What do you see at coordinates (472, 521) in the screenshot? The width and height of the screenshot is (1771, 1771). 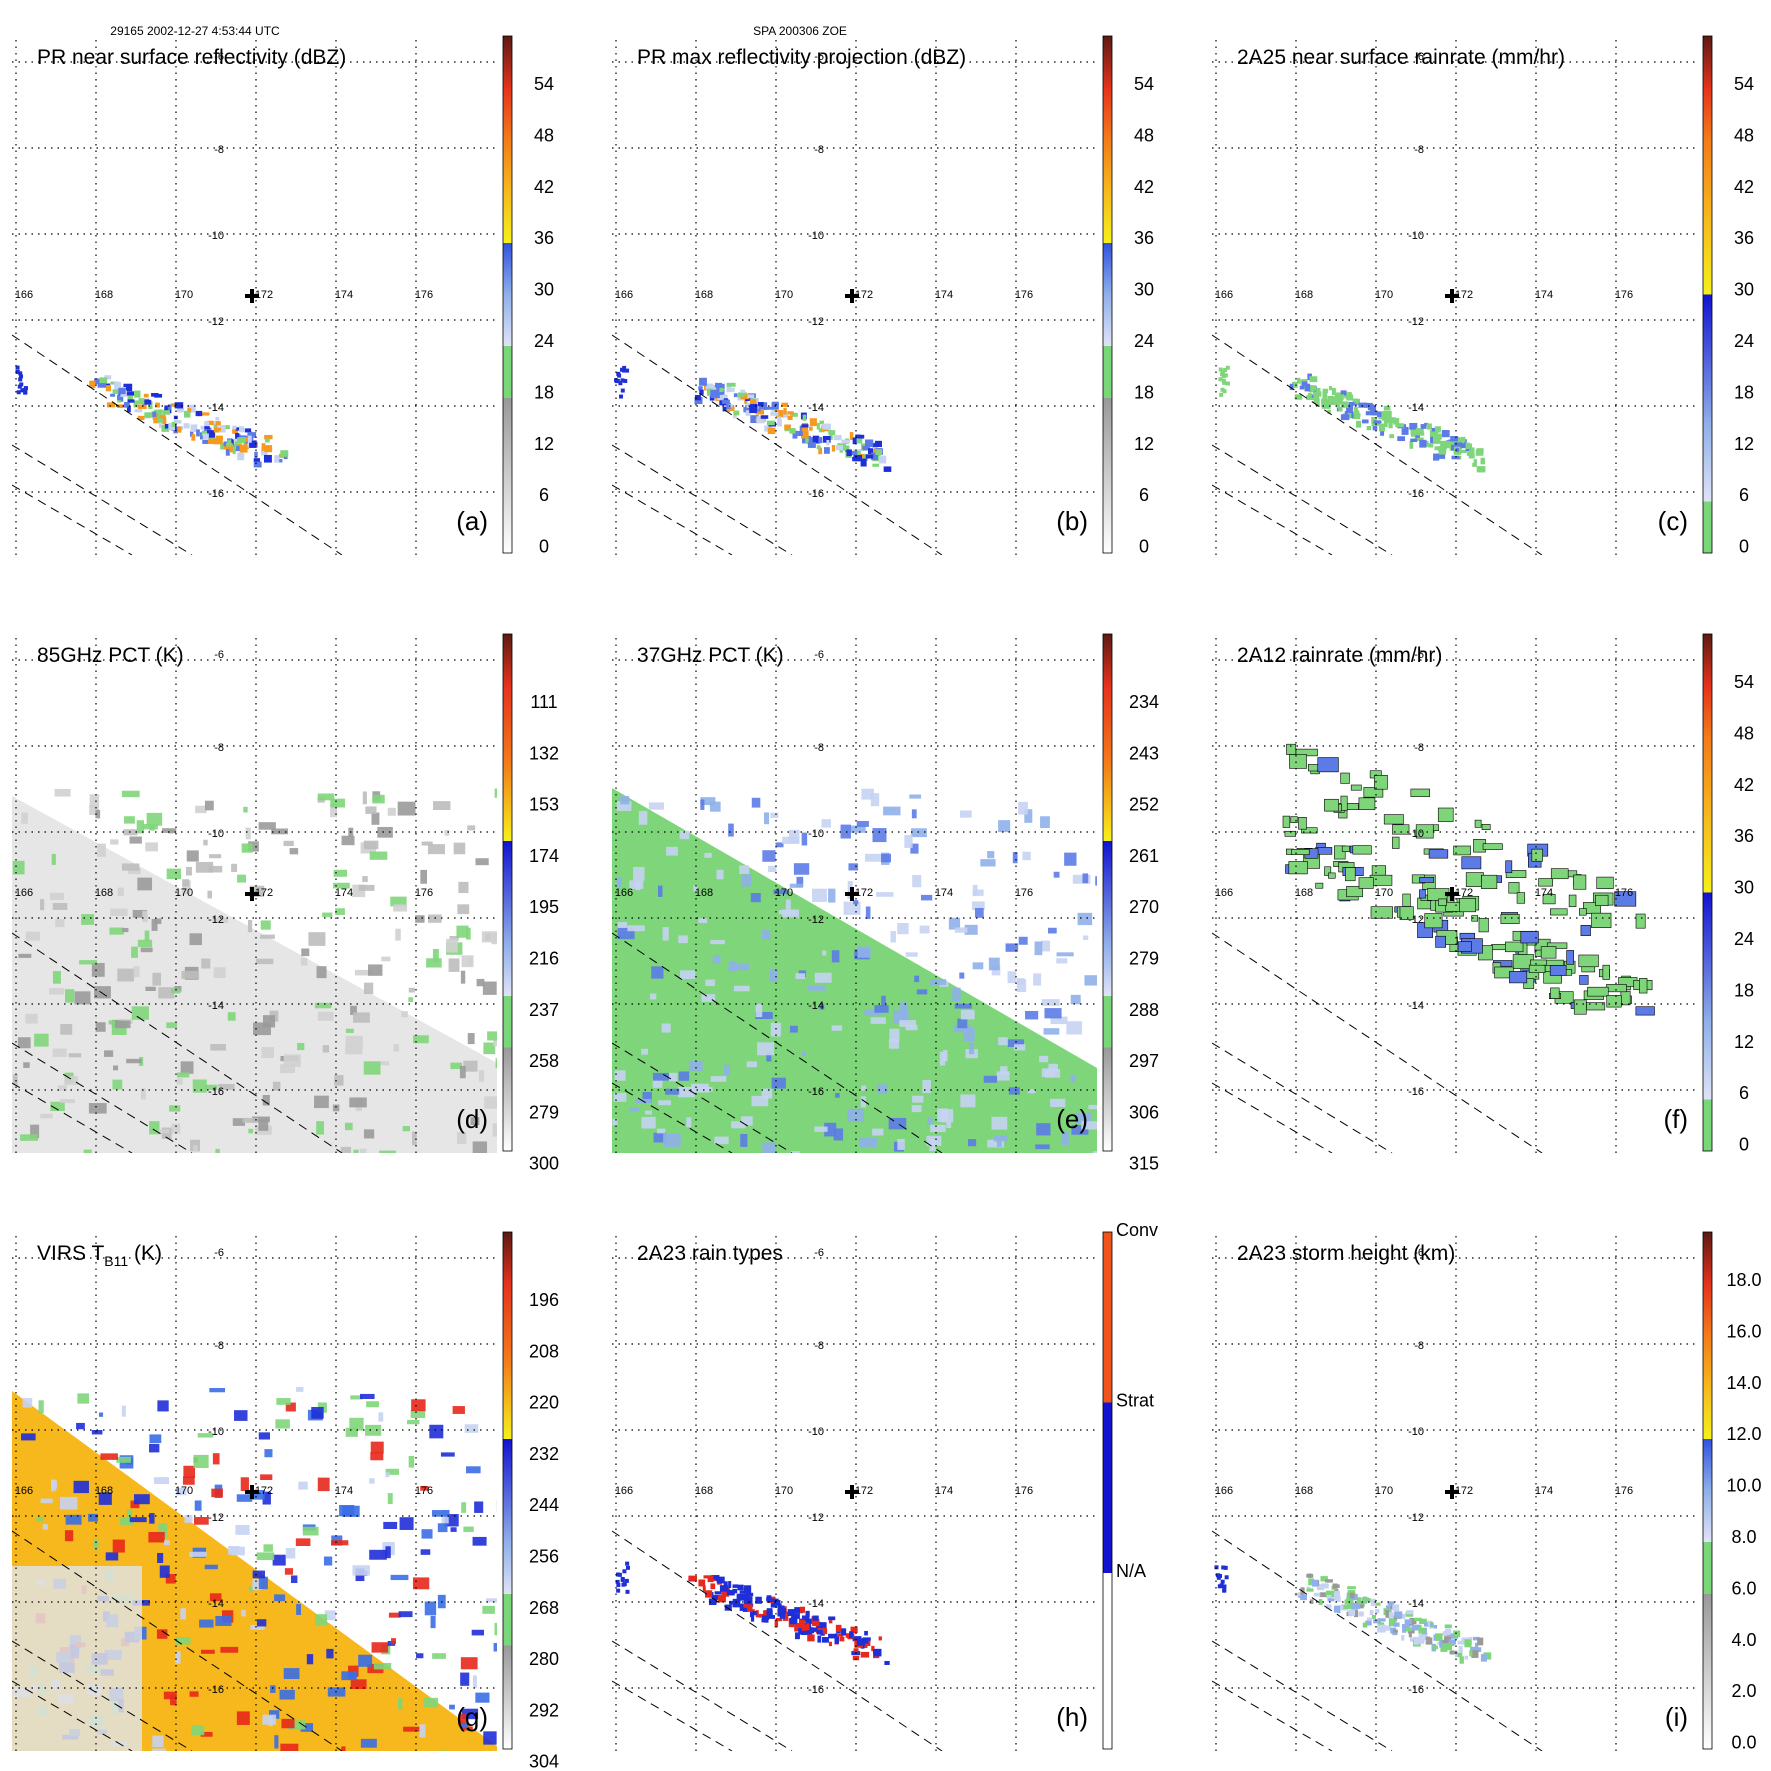 I see `panel-letter: (a)` at bounding box center [472, 521].